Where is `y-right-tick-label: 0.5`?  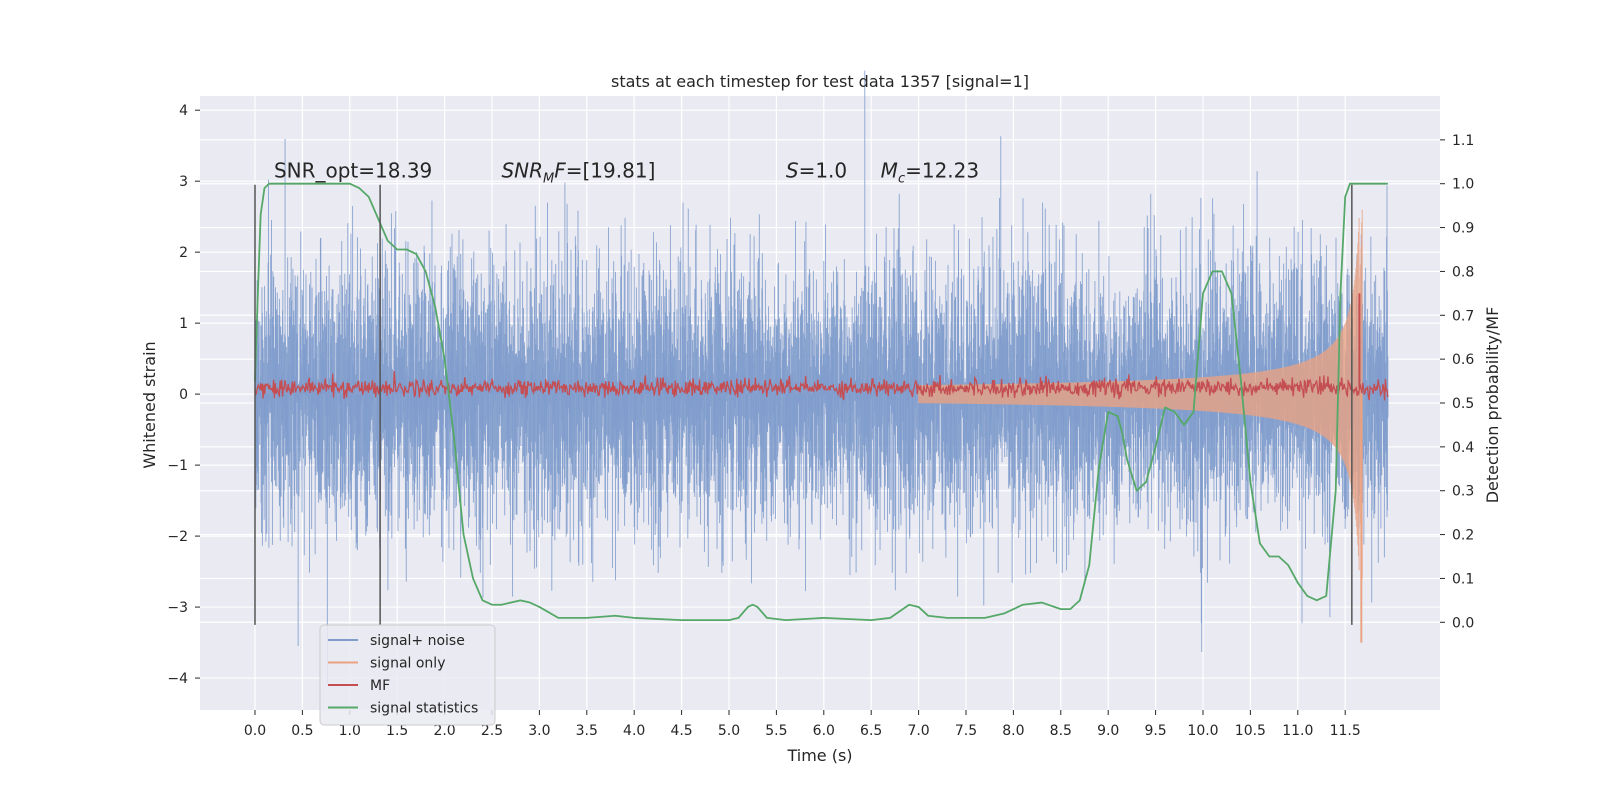
y-right-tick-label: 0.5 is located at coordinates (1463, 404).